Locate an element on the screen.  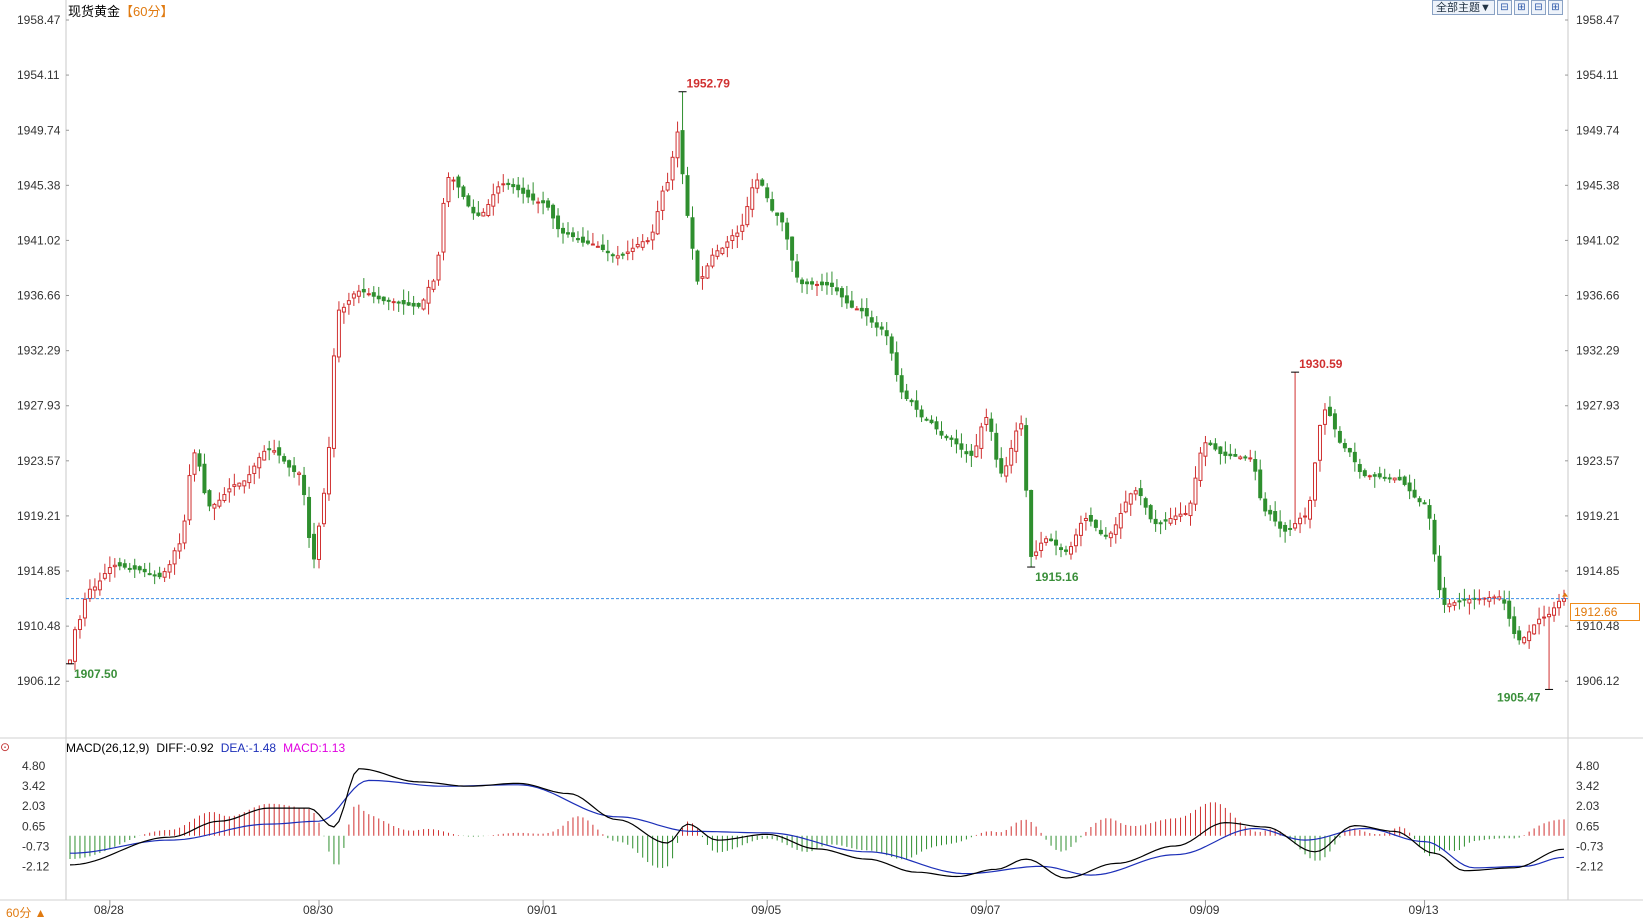
period-selector: 60分 ▲ is located at coordinates (26, 913).